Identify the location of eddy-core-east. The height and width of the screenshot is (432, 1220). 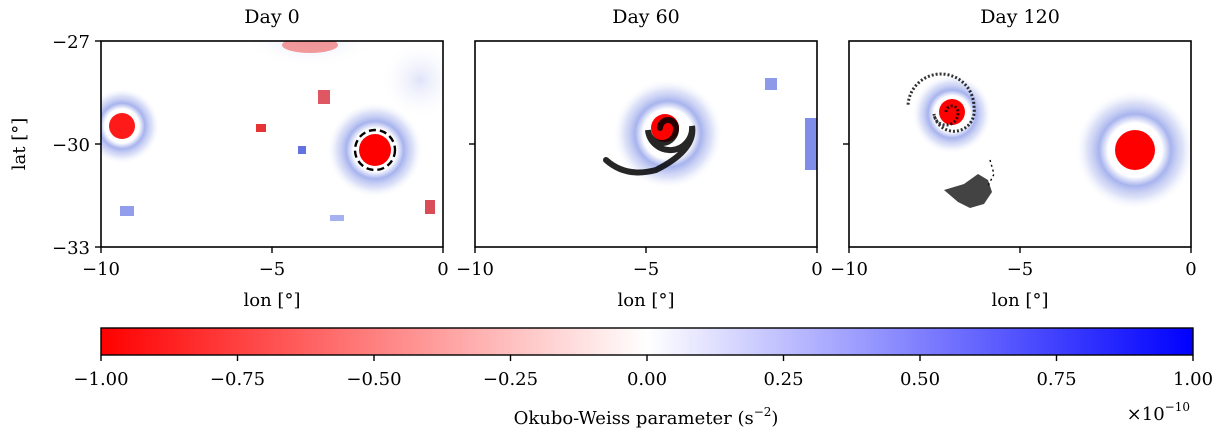
(375, 150).